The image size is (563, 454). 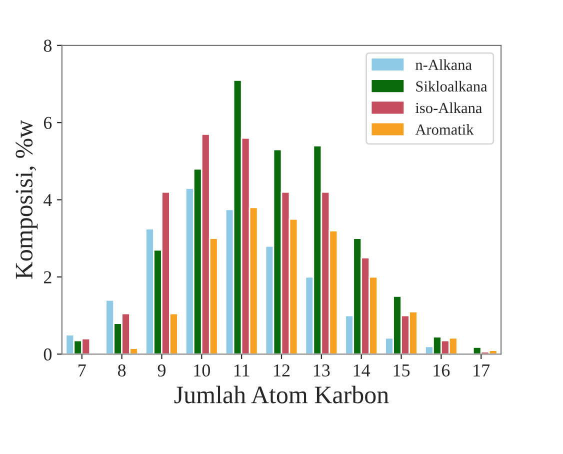 What do you see at coordinates (27, 199) in the screenshot?
I see `y-axis-title: Komposisi, %w` at bounding box center [27, 199].